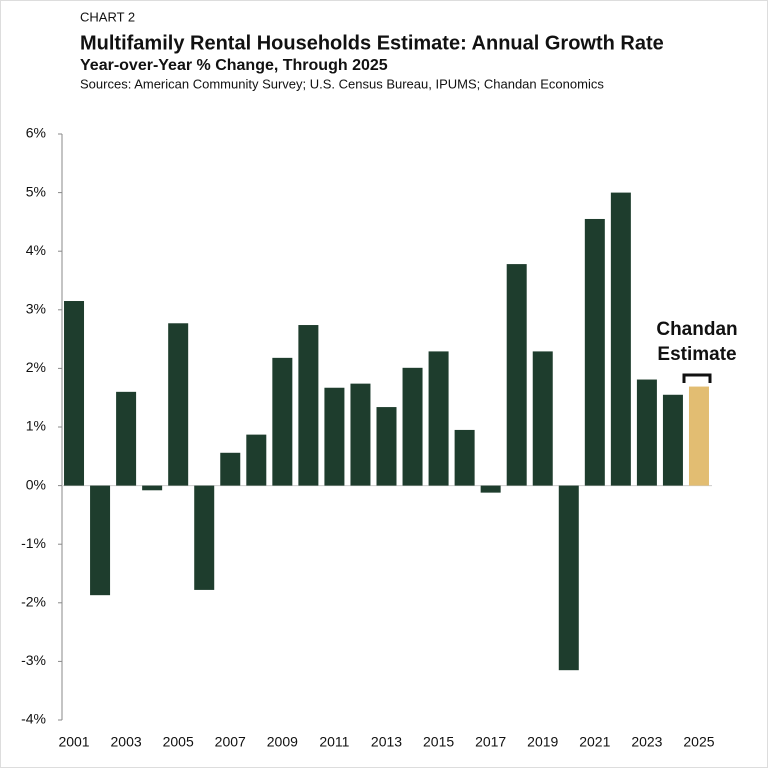  What do you see at coordinates (33, 660) in the screenshot?
I see `y-tick-label: -3%` at bounding box center [33, 660].